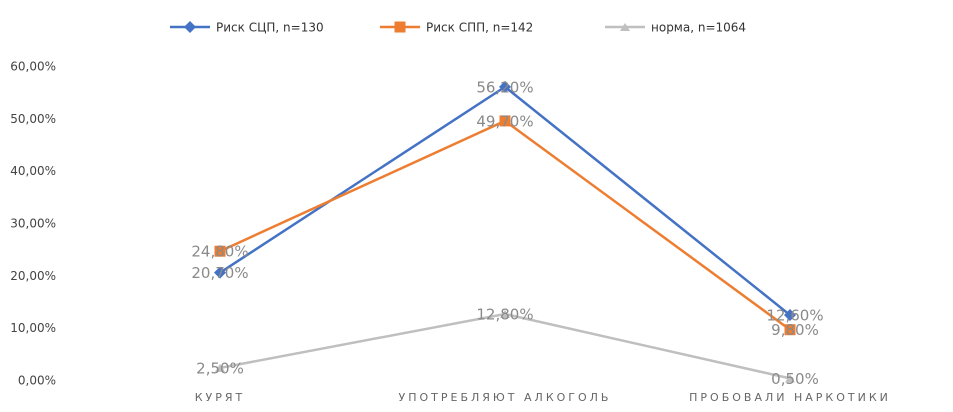 The height and width of the screenshot is (412, 953). What do you see at coordinates (505, 397) in the screenshot?
I see `x-tick-label: УПОТРЕБЛЯЮТ АЛКОГОЛЬ` at bounding box center [505, 397].